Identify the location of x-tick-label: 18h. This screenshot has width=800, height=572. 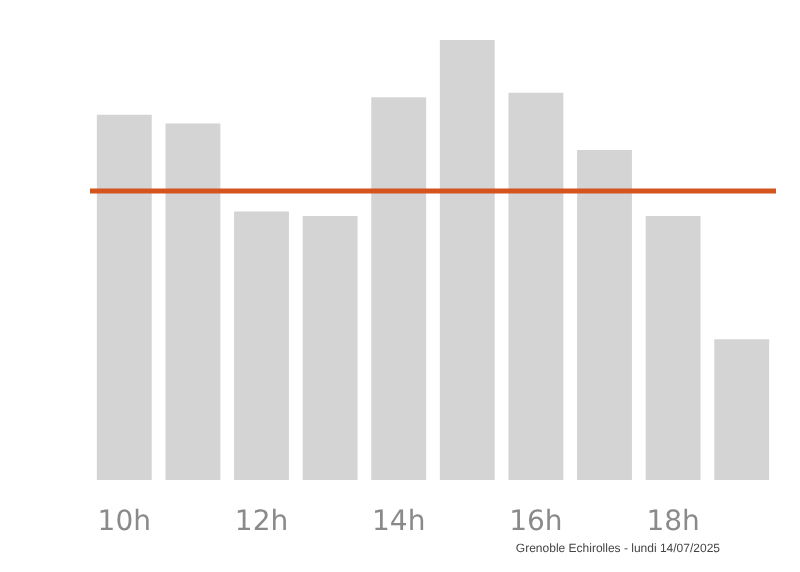
(673, 522).